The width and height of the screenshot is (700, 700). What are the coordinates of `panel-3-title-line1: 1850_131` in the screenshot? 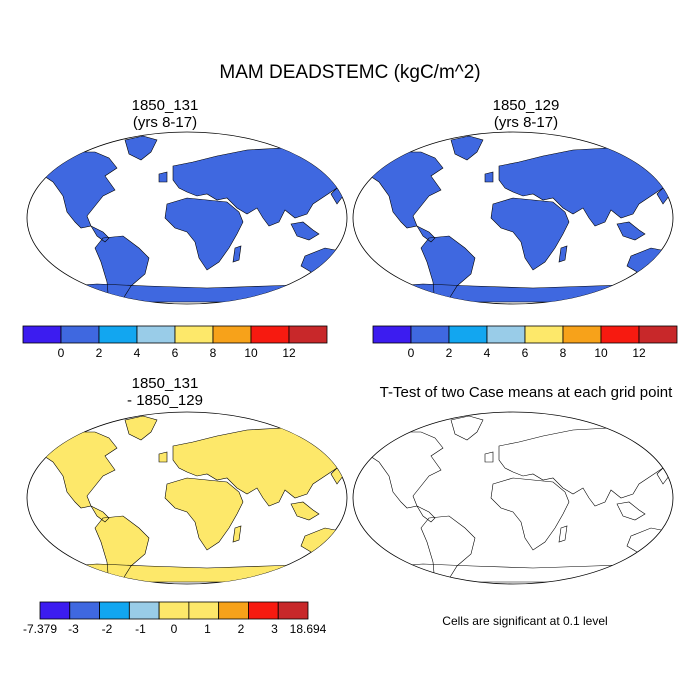 It's located at (165, 383).